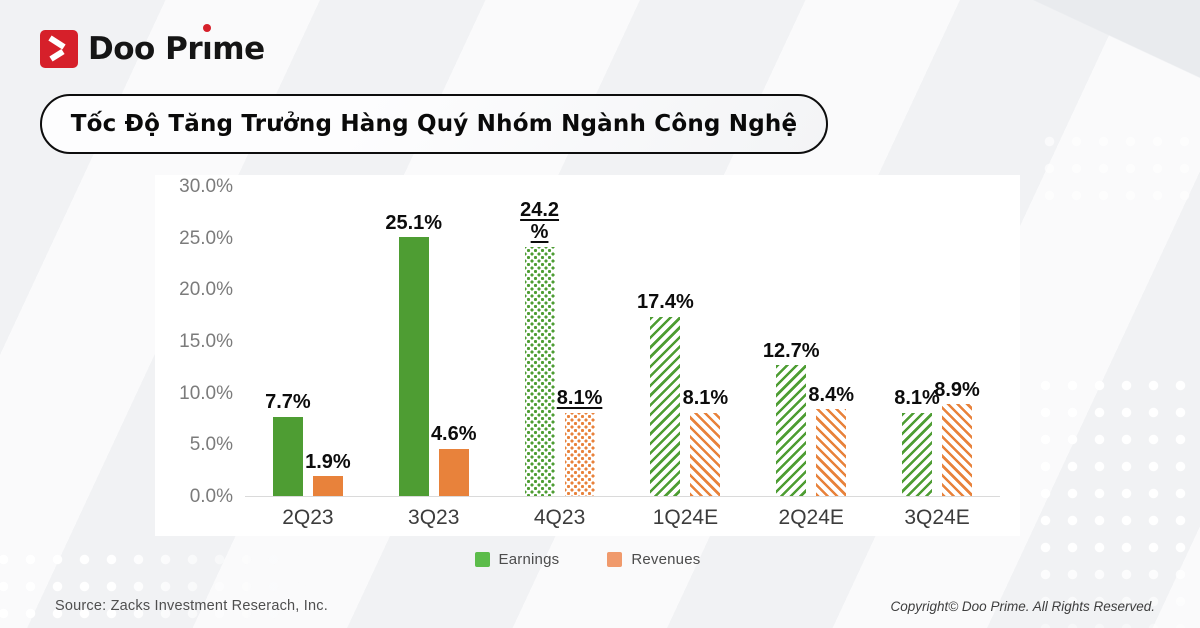  What do you see at coordinates (176, 44) in the screenshot?
I see `logo-text: Doo Prı me` at bounding box center [176, 44].